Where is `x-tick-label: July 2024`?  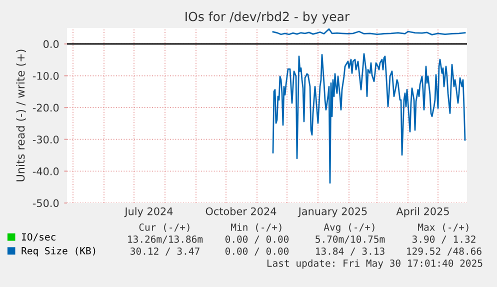
x-tick-label: July 2024 is located at coordinates (148, 212).